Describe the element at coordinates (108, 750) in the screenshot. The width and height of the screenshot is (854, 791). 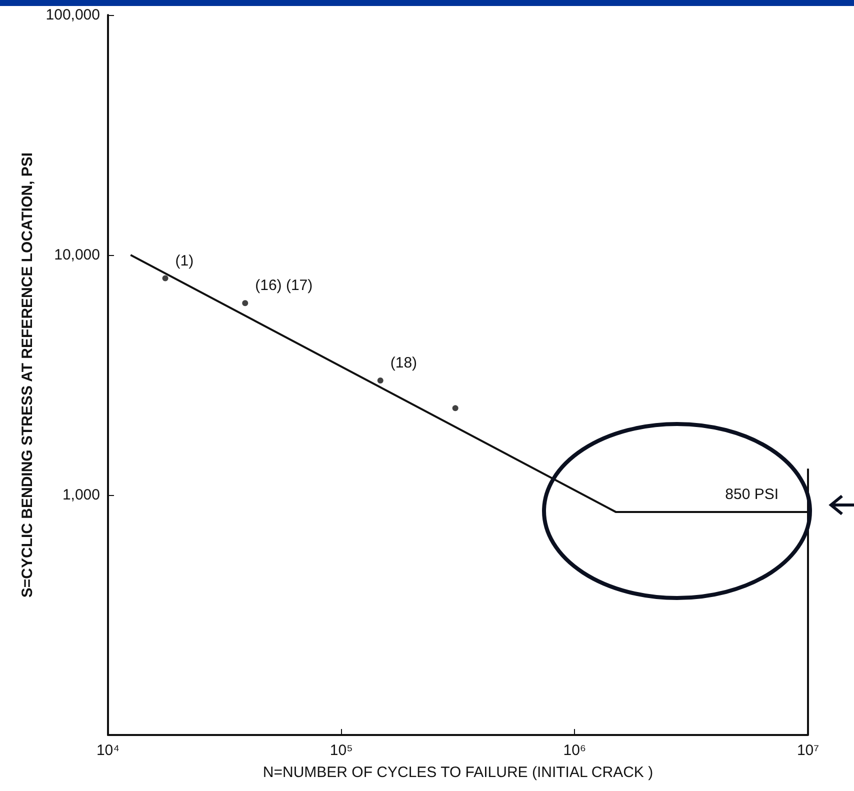
I see `x-tick-label: 10⁴` at that location.